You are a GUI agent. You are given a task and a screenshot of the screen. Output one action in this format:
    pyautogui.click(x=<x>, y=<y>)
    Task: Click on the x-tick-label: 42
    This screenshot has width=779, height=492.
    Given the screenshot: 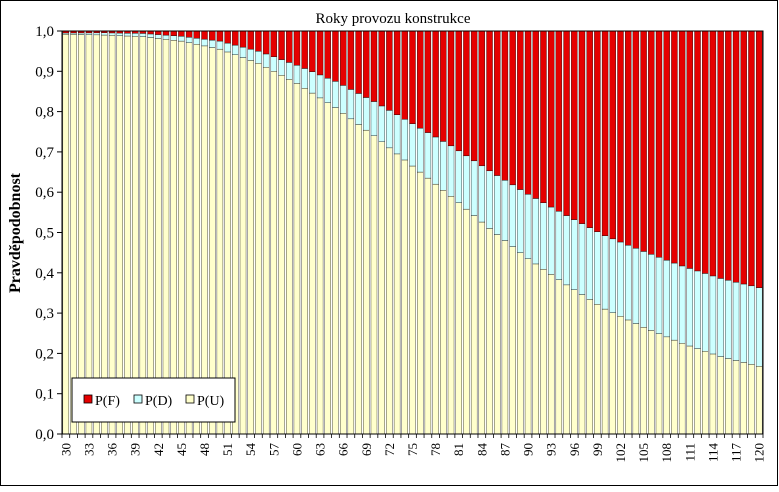 What is the action you would take?
    pyautogui.click(x=158, y=449)
    